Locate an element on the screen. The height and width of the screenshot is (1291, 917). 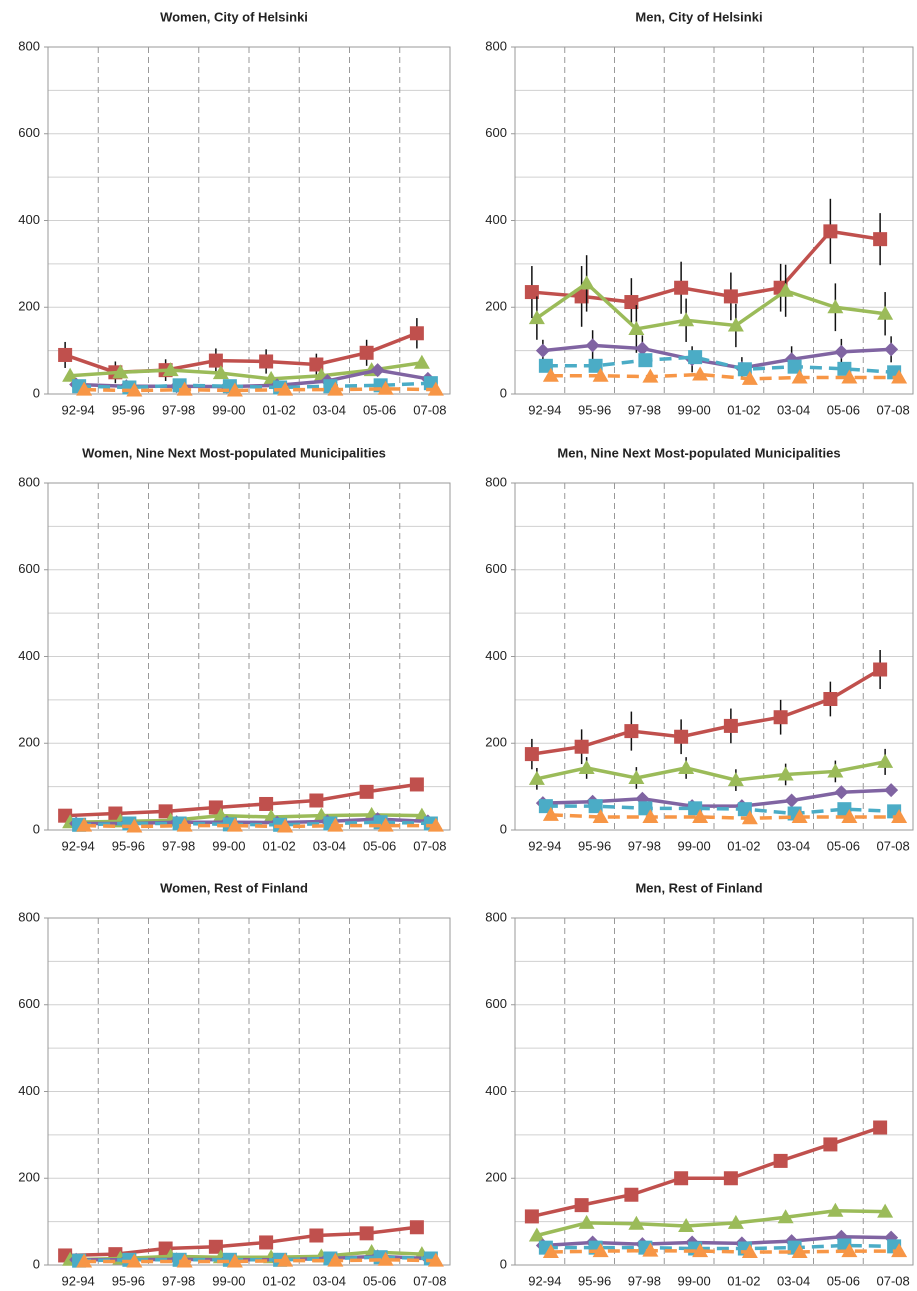
x-tick-label: 03-04 is located at coordinates (793, 1280).